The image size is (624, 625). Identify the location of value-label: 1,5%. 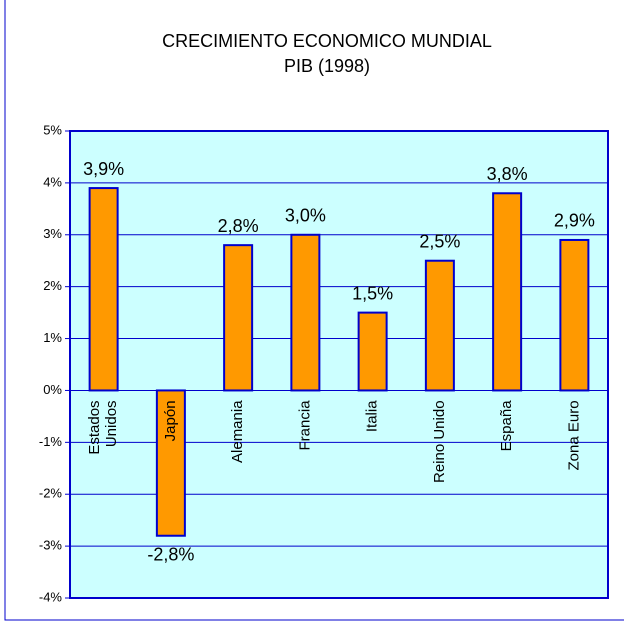
(372, 293).